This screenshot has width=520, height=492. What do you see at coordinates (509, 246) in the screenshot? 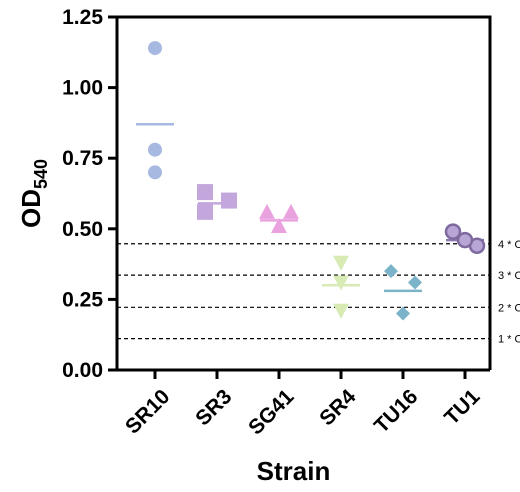
I see `threshold-label-1: 4 * ODc` at bounding box center [509, 246].